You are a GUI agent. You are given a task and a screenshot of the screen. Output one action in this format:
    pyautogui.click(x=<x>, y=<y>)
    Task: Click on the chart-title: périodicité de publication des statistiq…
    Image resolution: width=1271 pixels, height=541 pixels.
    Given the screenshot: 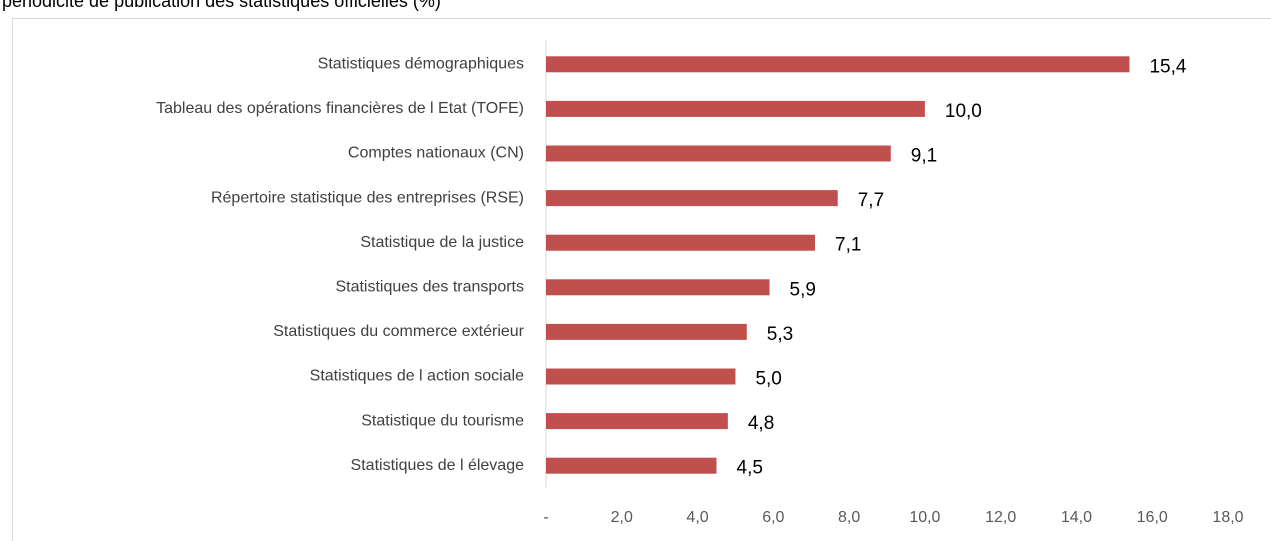 What is the action you would take?
    pyautogui.click(x=221, y=5)
    